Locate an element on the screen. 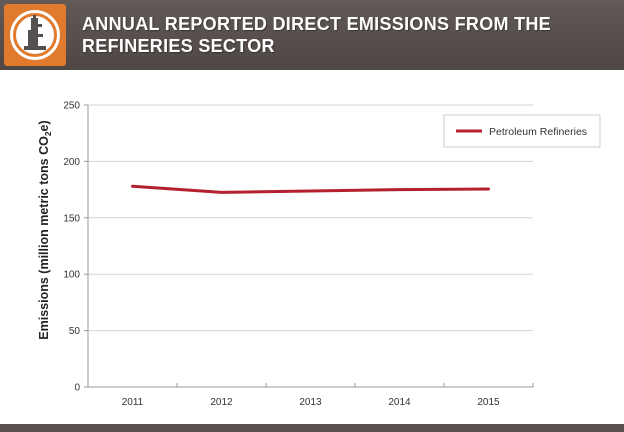 The width and height of the screenshot is (624, 432). legend: Petroleum Refineries is located at coordinates (522, 131).